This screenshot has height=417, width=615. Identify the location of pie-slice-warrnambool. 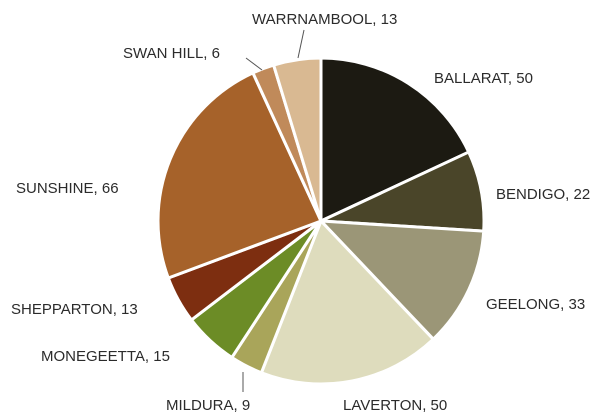
(297, 139).